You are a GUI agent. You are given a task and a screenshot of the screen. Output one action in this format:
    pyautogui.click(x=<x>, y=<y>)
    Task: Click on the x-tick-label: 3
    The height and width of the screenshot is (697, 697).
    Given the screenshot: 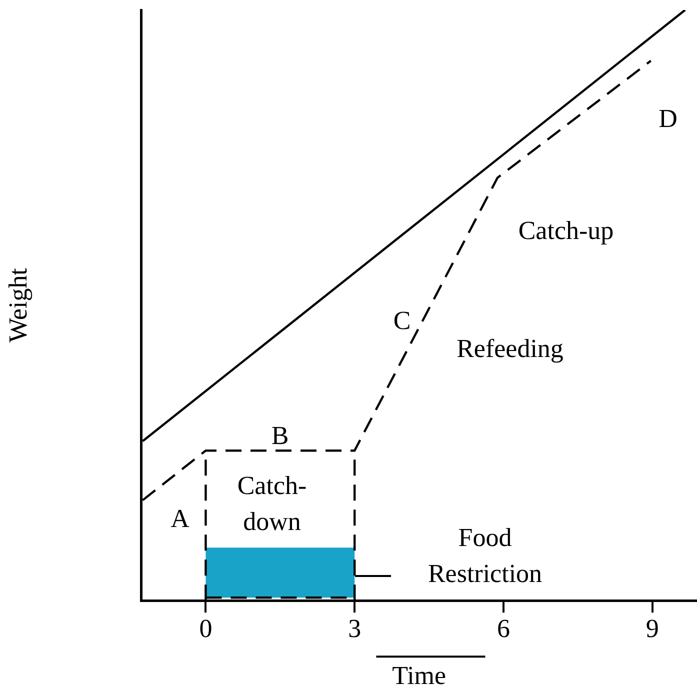 What is the action you would take?
    pyautogui.click(x=355, y=629)
    